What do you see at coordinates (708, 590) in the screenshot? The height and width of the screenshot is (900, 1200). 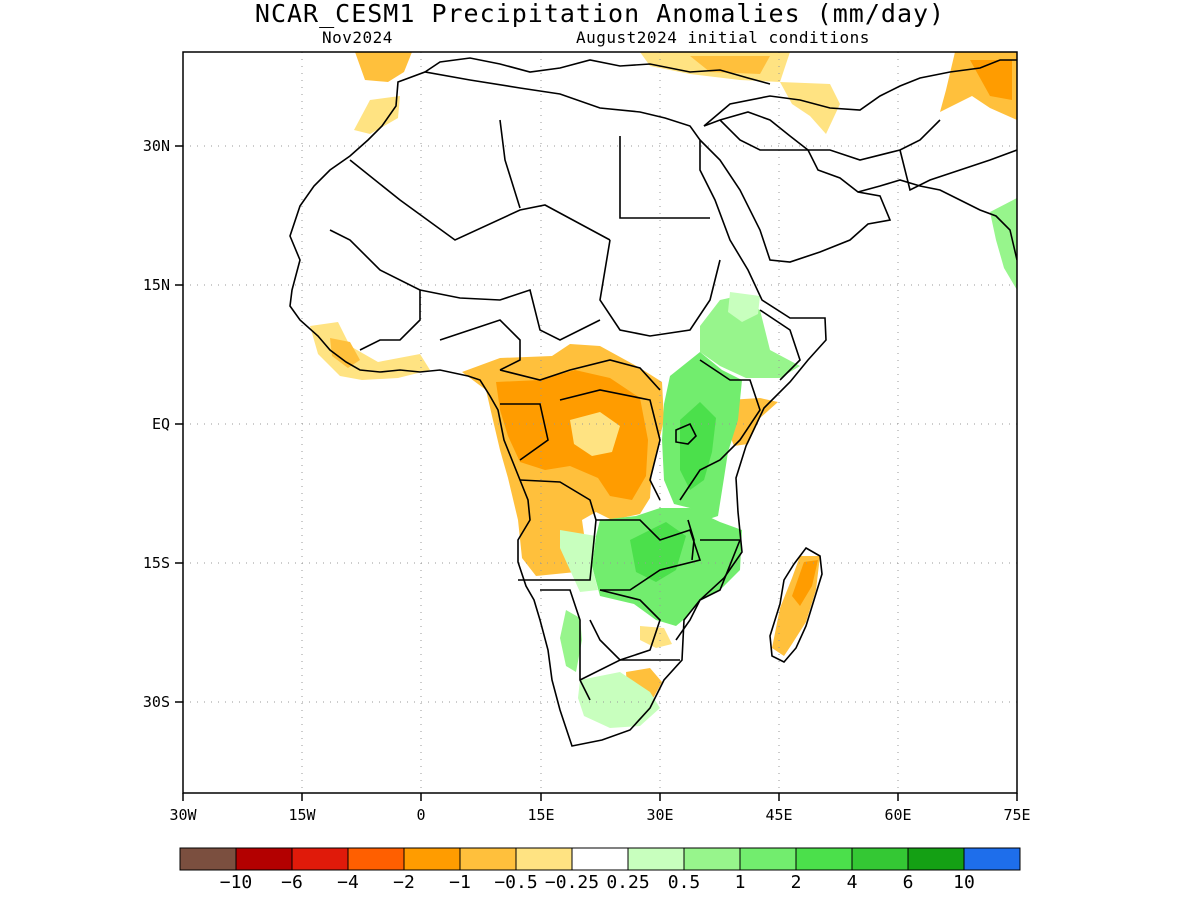 I see `border-mozambique` at bounding box center [708, 590].